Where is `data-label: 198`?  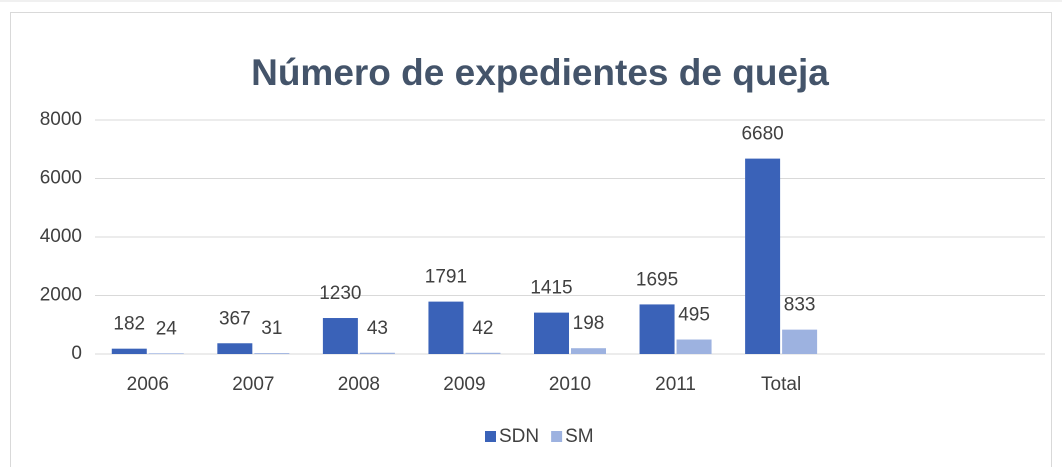 data-label: 198 is located at coordinates (589, 323).